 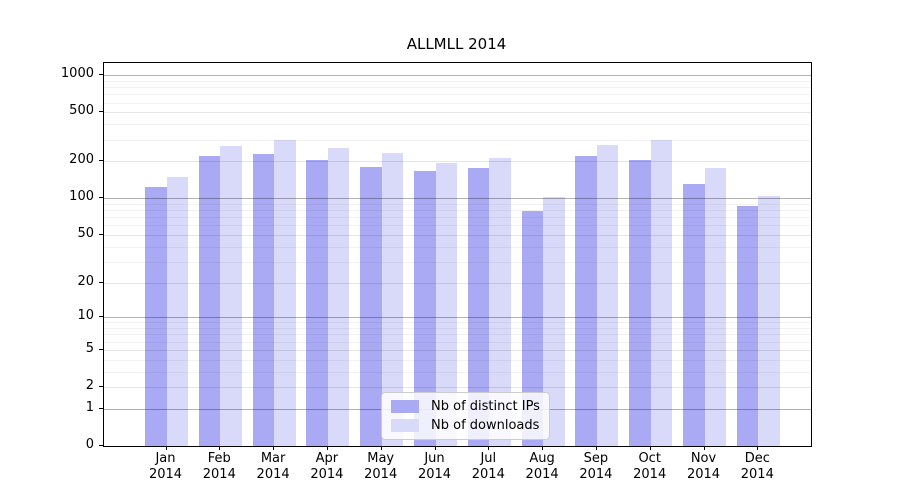 I want to click on bar-ips-jan, so click(x=156, y=316).